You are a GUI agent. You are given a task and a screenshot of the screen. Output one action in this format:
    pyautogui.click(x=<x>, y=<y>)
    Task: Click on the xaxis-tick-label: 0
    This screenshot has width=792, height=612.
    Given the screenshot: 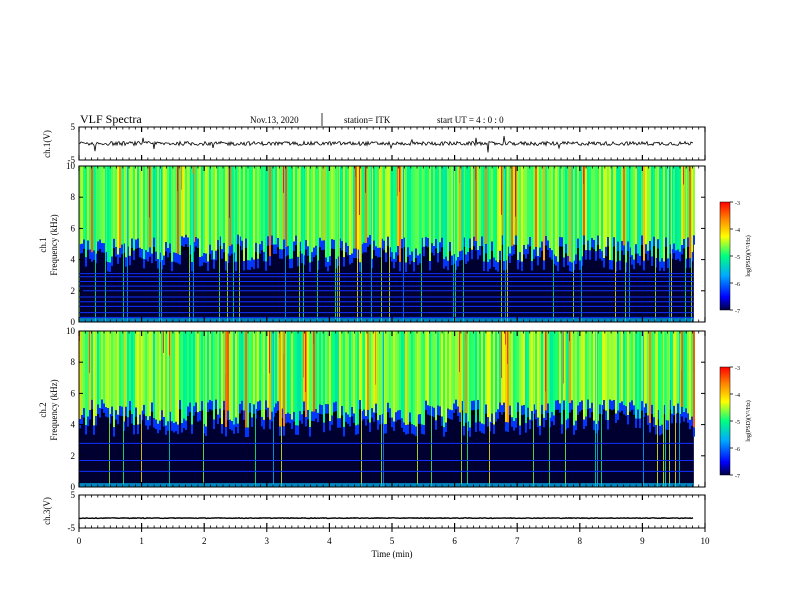 What is the action you would take?
    pyautogui.click(x=79, y=541)
    